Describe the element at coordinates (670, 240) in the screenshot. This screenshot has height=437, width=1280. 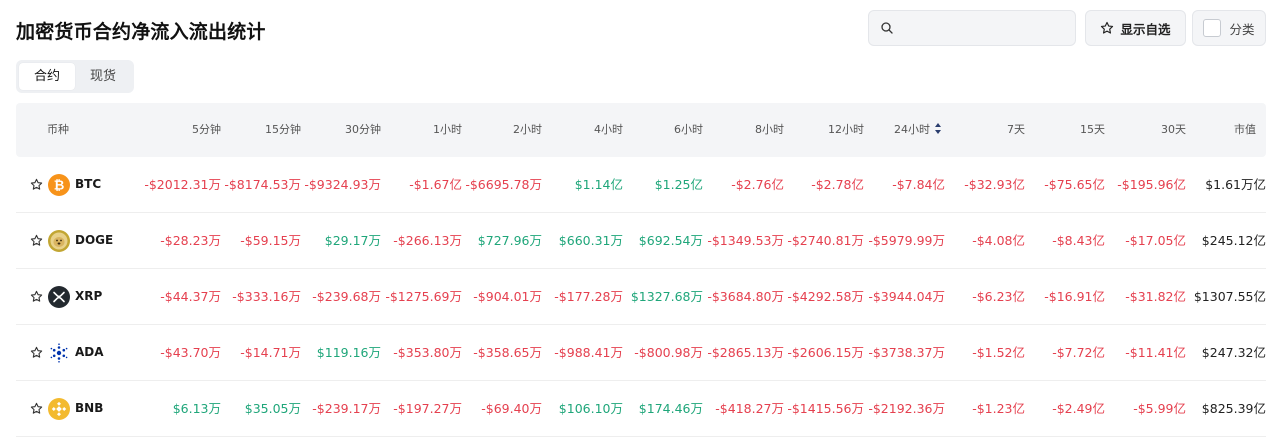
I see `netflow-6h: $692.54万` at that location.